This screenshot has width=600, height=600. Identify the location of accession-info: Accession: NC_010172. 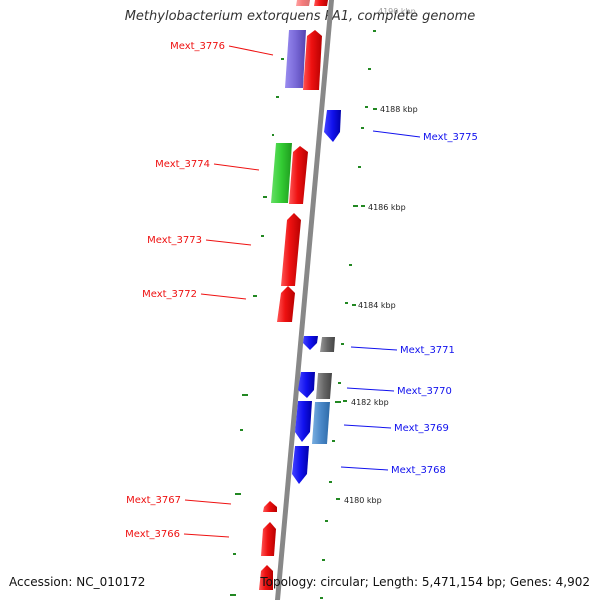
(77, 582).